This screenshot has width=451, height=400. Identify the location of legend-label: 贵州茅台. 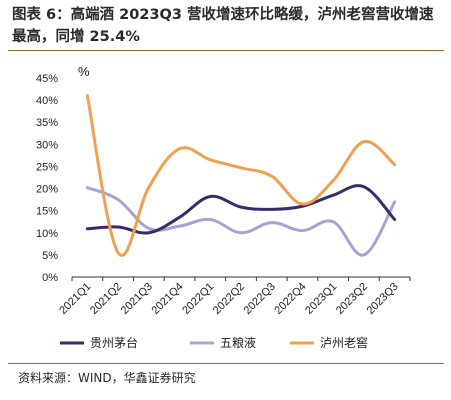
(114, 342).